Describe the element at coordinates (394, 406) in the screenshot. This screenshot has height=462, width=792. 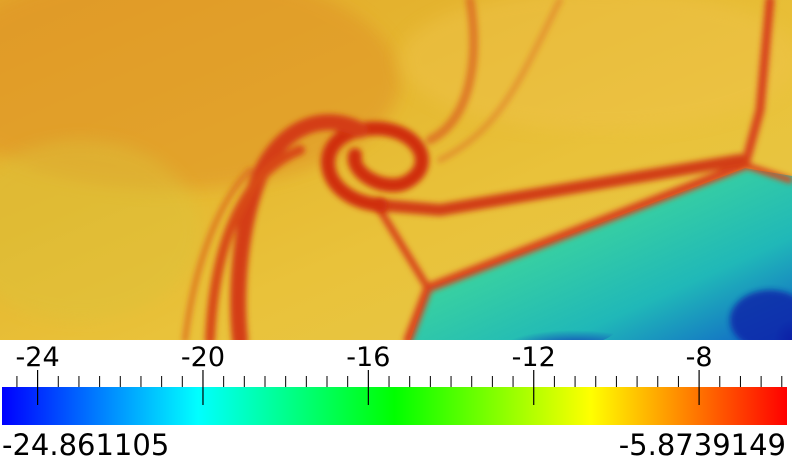
I see `colormap-bar` at that location.